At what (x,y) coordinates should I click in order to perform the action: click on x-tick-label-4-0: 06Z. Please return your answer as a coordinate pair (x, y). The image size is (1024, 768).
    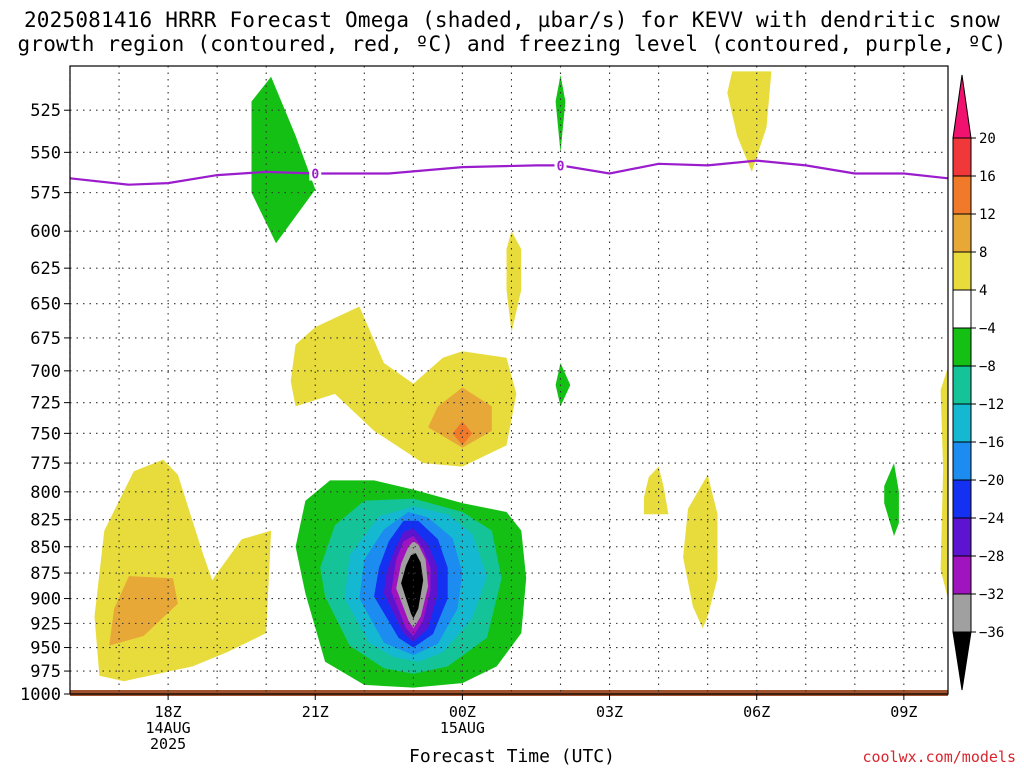
    Looking at the image, I should click on (756, 712).